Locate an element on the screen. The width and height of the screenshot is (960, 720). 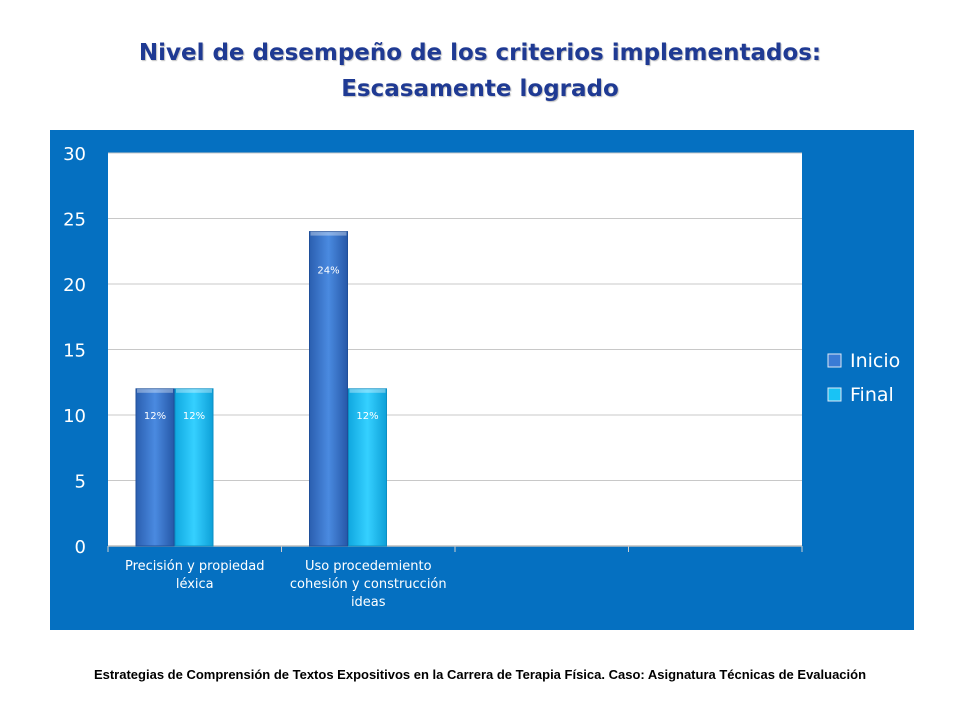
x-category-label: Precisión y propiedad is located at coordinates (195, 566).